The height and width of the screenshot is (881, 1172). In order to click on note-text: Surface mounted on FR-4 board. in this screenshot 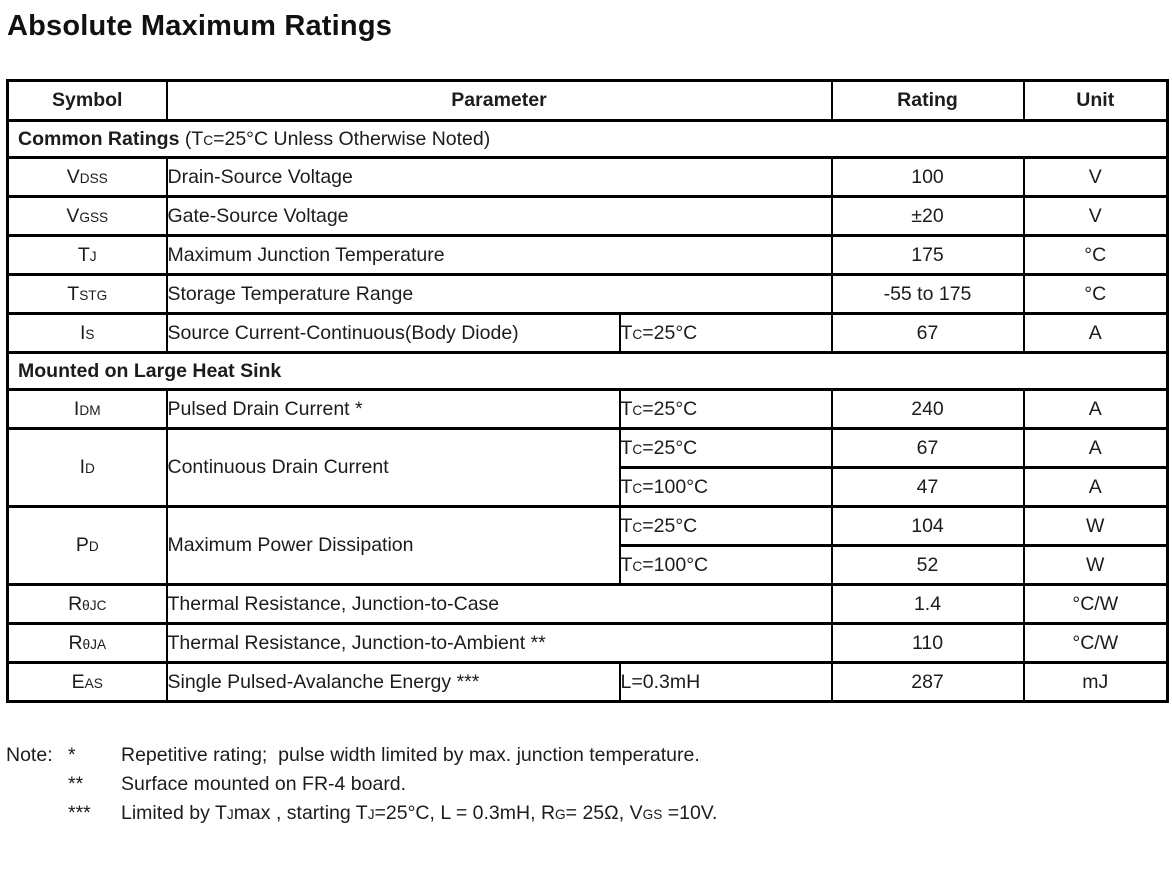, I will do `click(264, 784)`.